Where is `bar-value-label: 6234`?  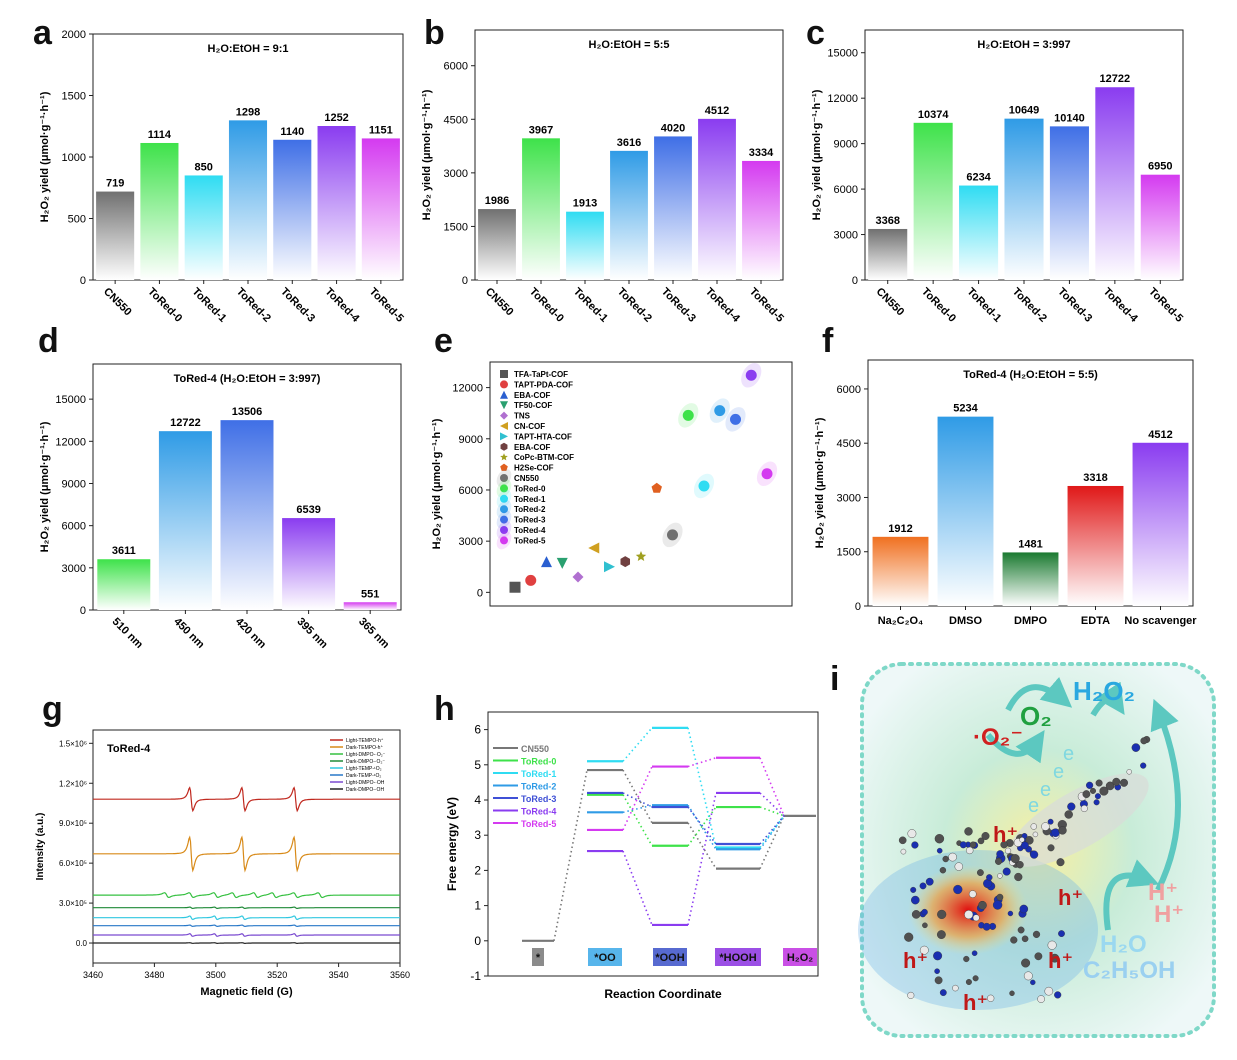
bar-value-label: 6234 is located at coordinates (978, 178).